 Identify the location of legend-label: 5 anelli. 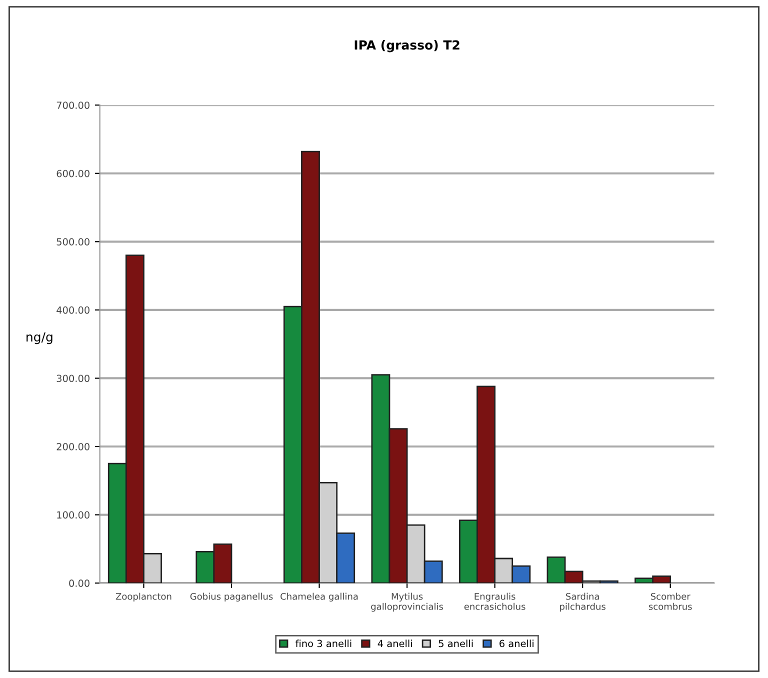
(455, 644).